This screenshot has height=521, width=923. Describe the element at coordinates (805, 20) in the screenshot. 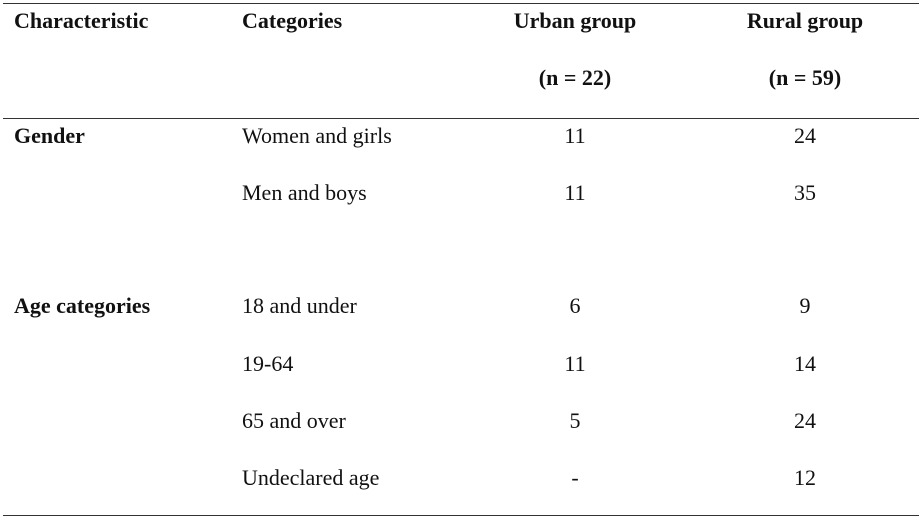

I see `header-rural-group: Rural group` at that location.